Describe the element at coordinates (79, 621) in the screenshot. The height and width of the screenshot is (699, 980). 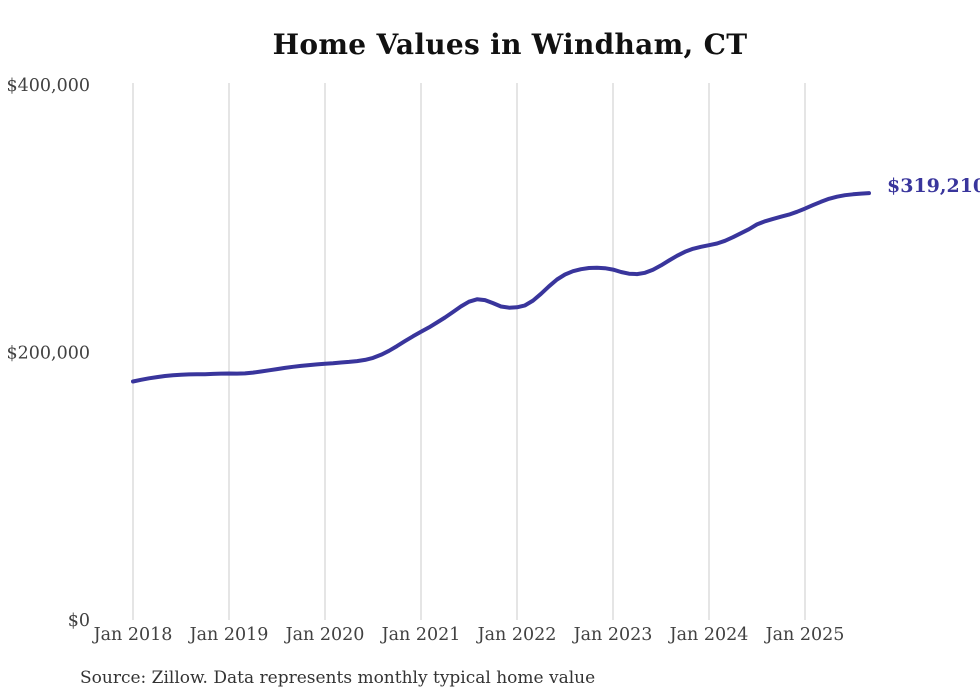
I see `y-tick-label: $0` at that location.